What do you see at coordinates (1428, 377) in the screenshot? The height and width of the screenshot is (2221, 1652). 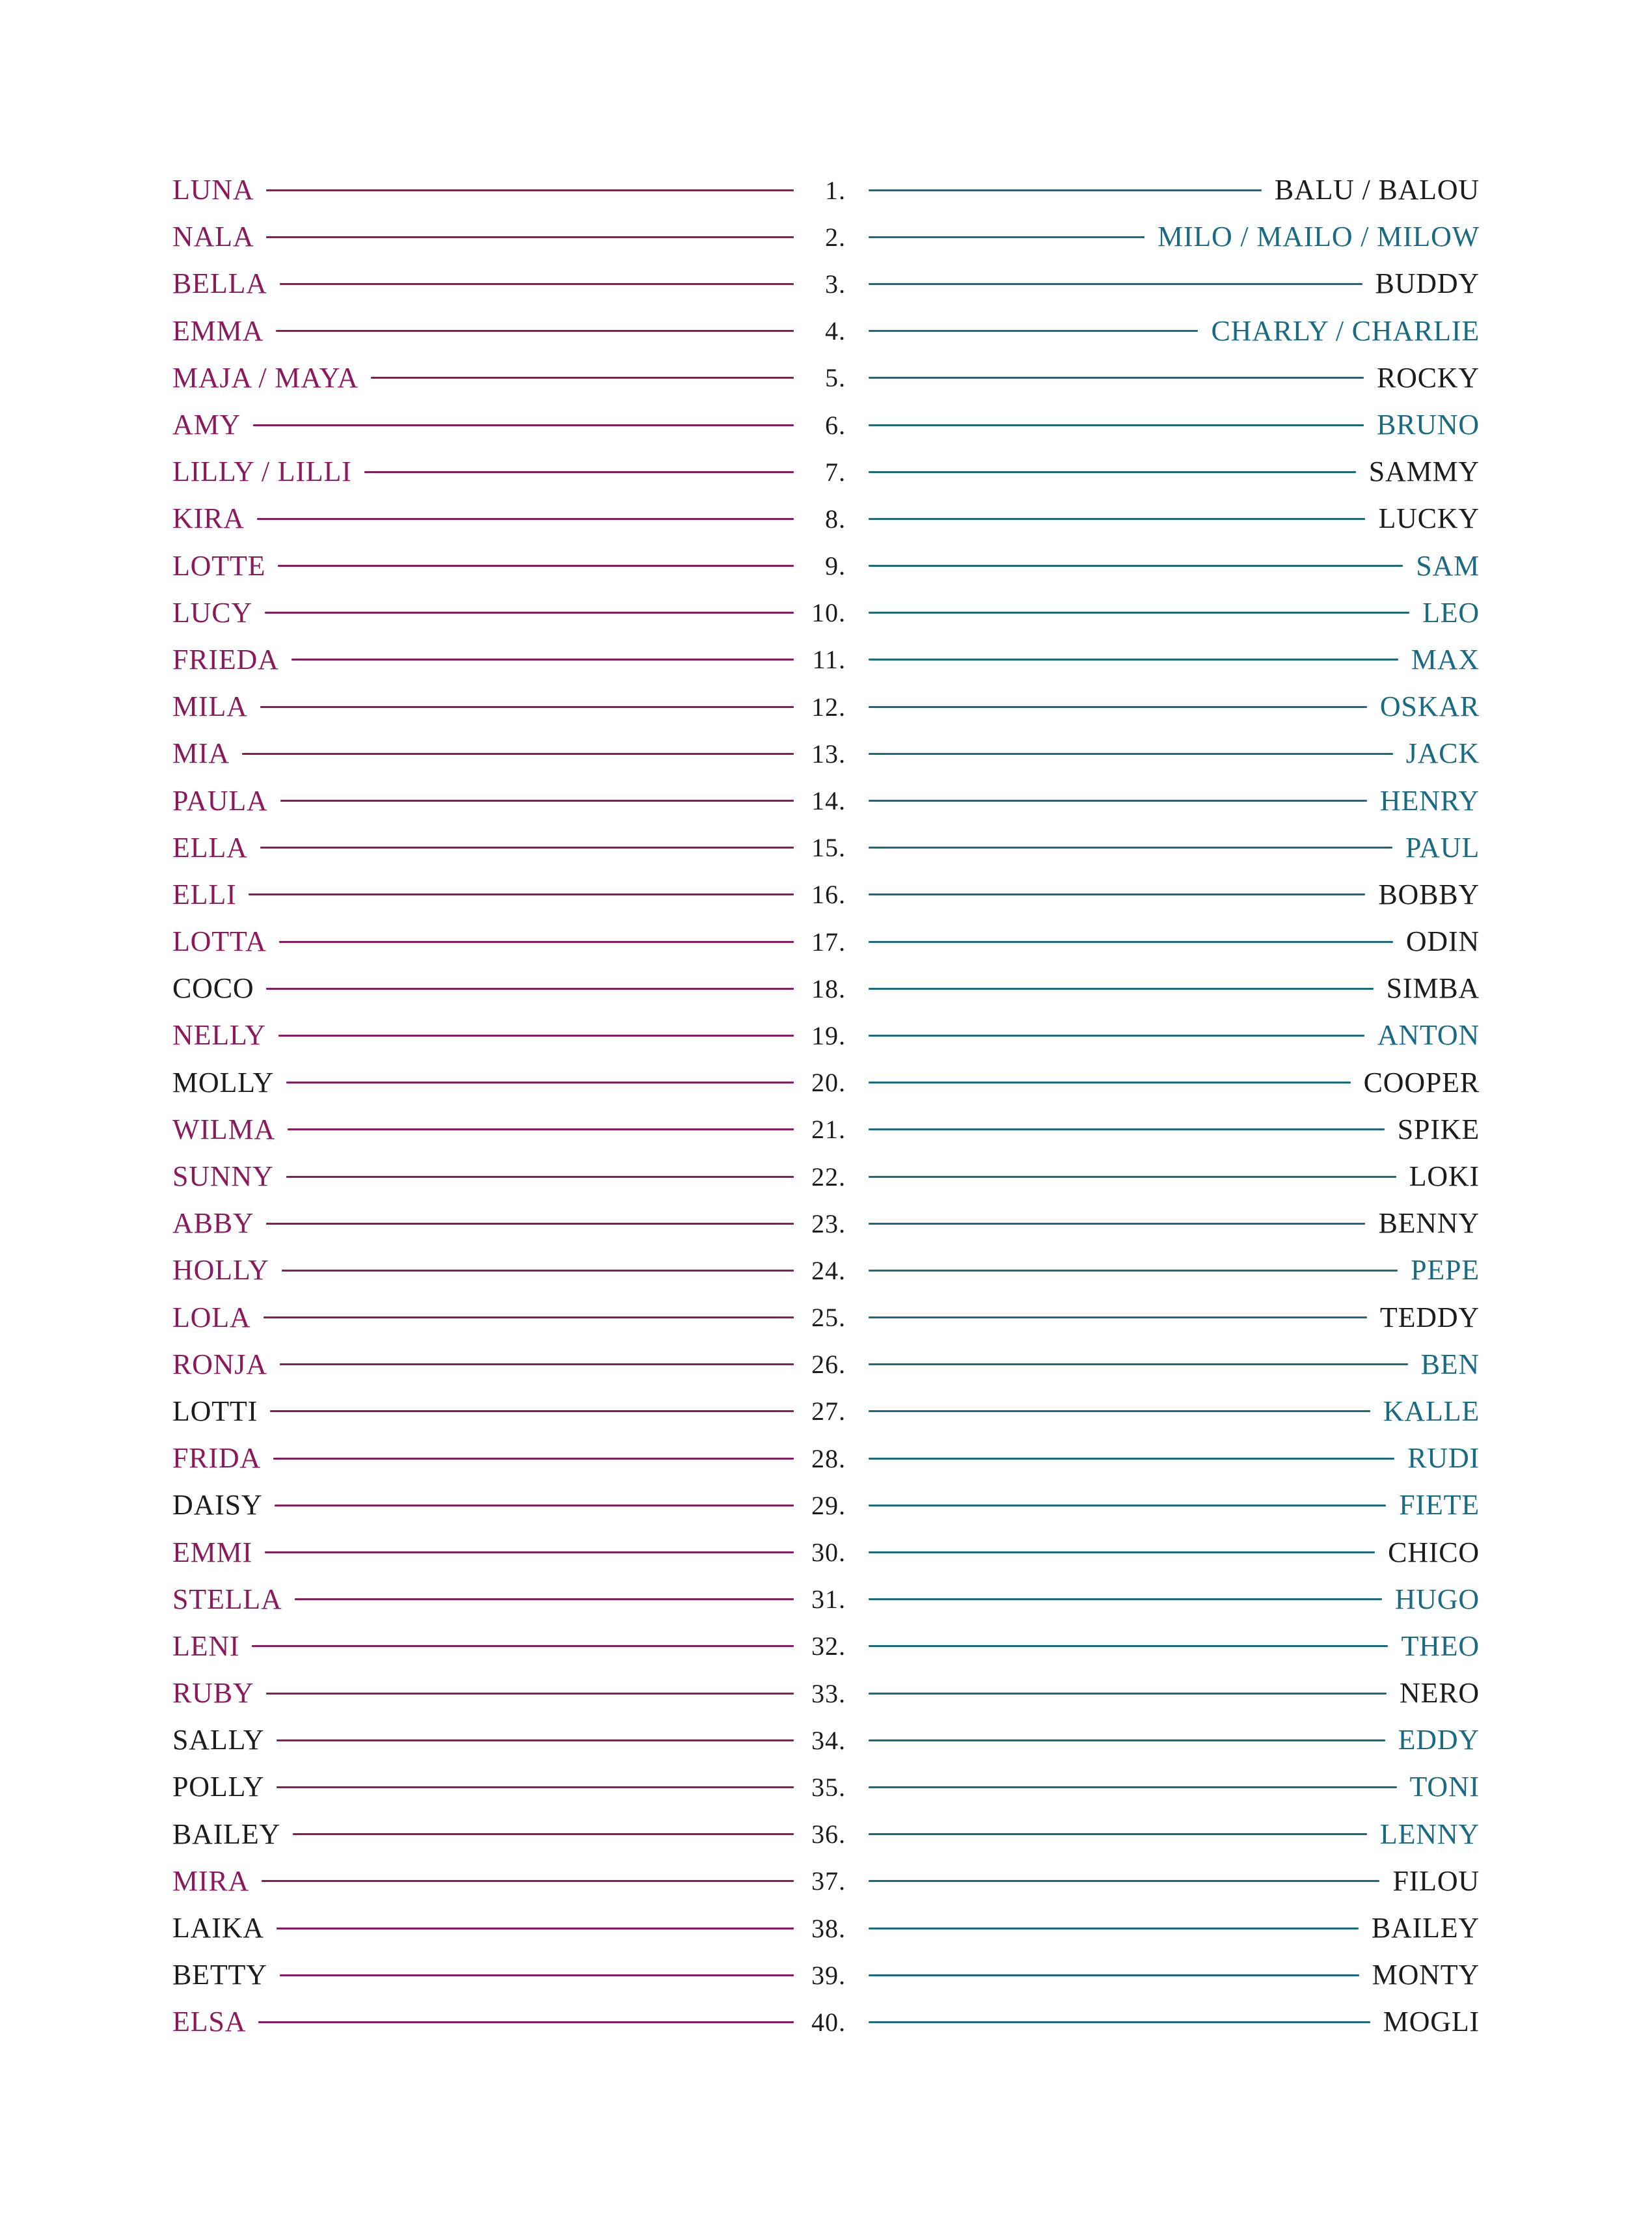 I see `male-name: ROCKY` at bounding box center [1428, 377].